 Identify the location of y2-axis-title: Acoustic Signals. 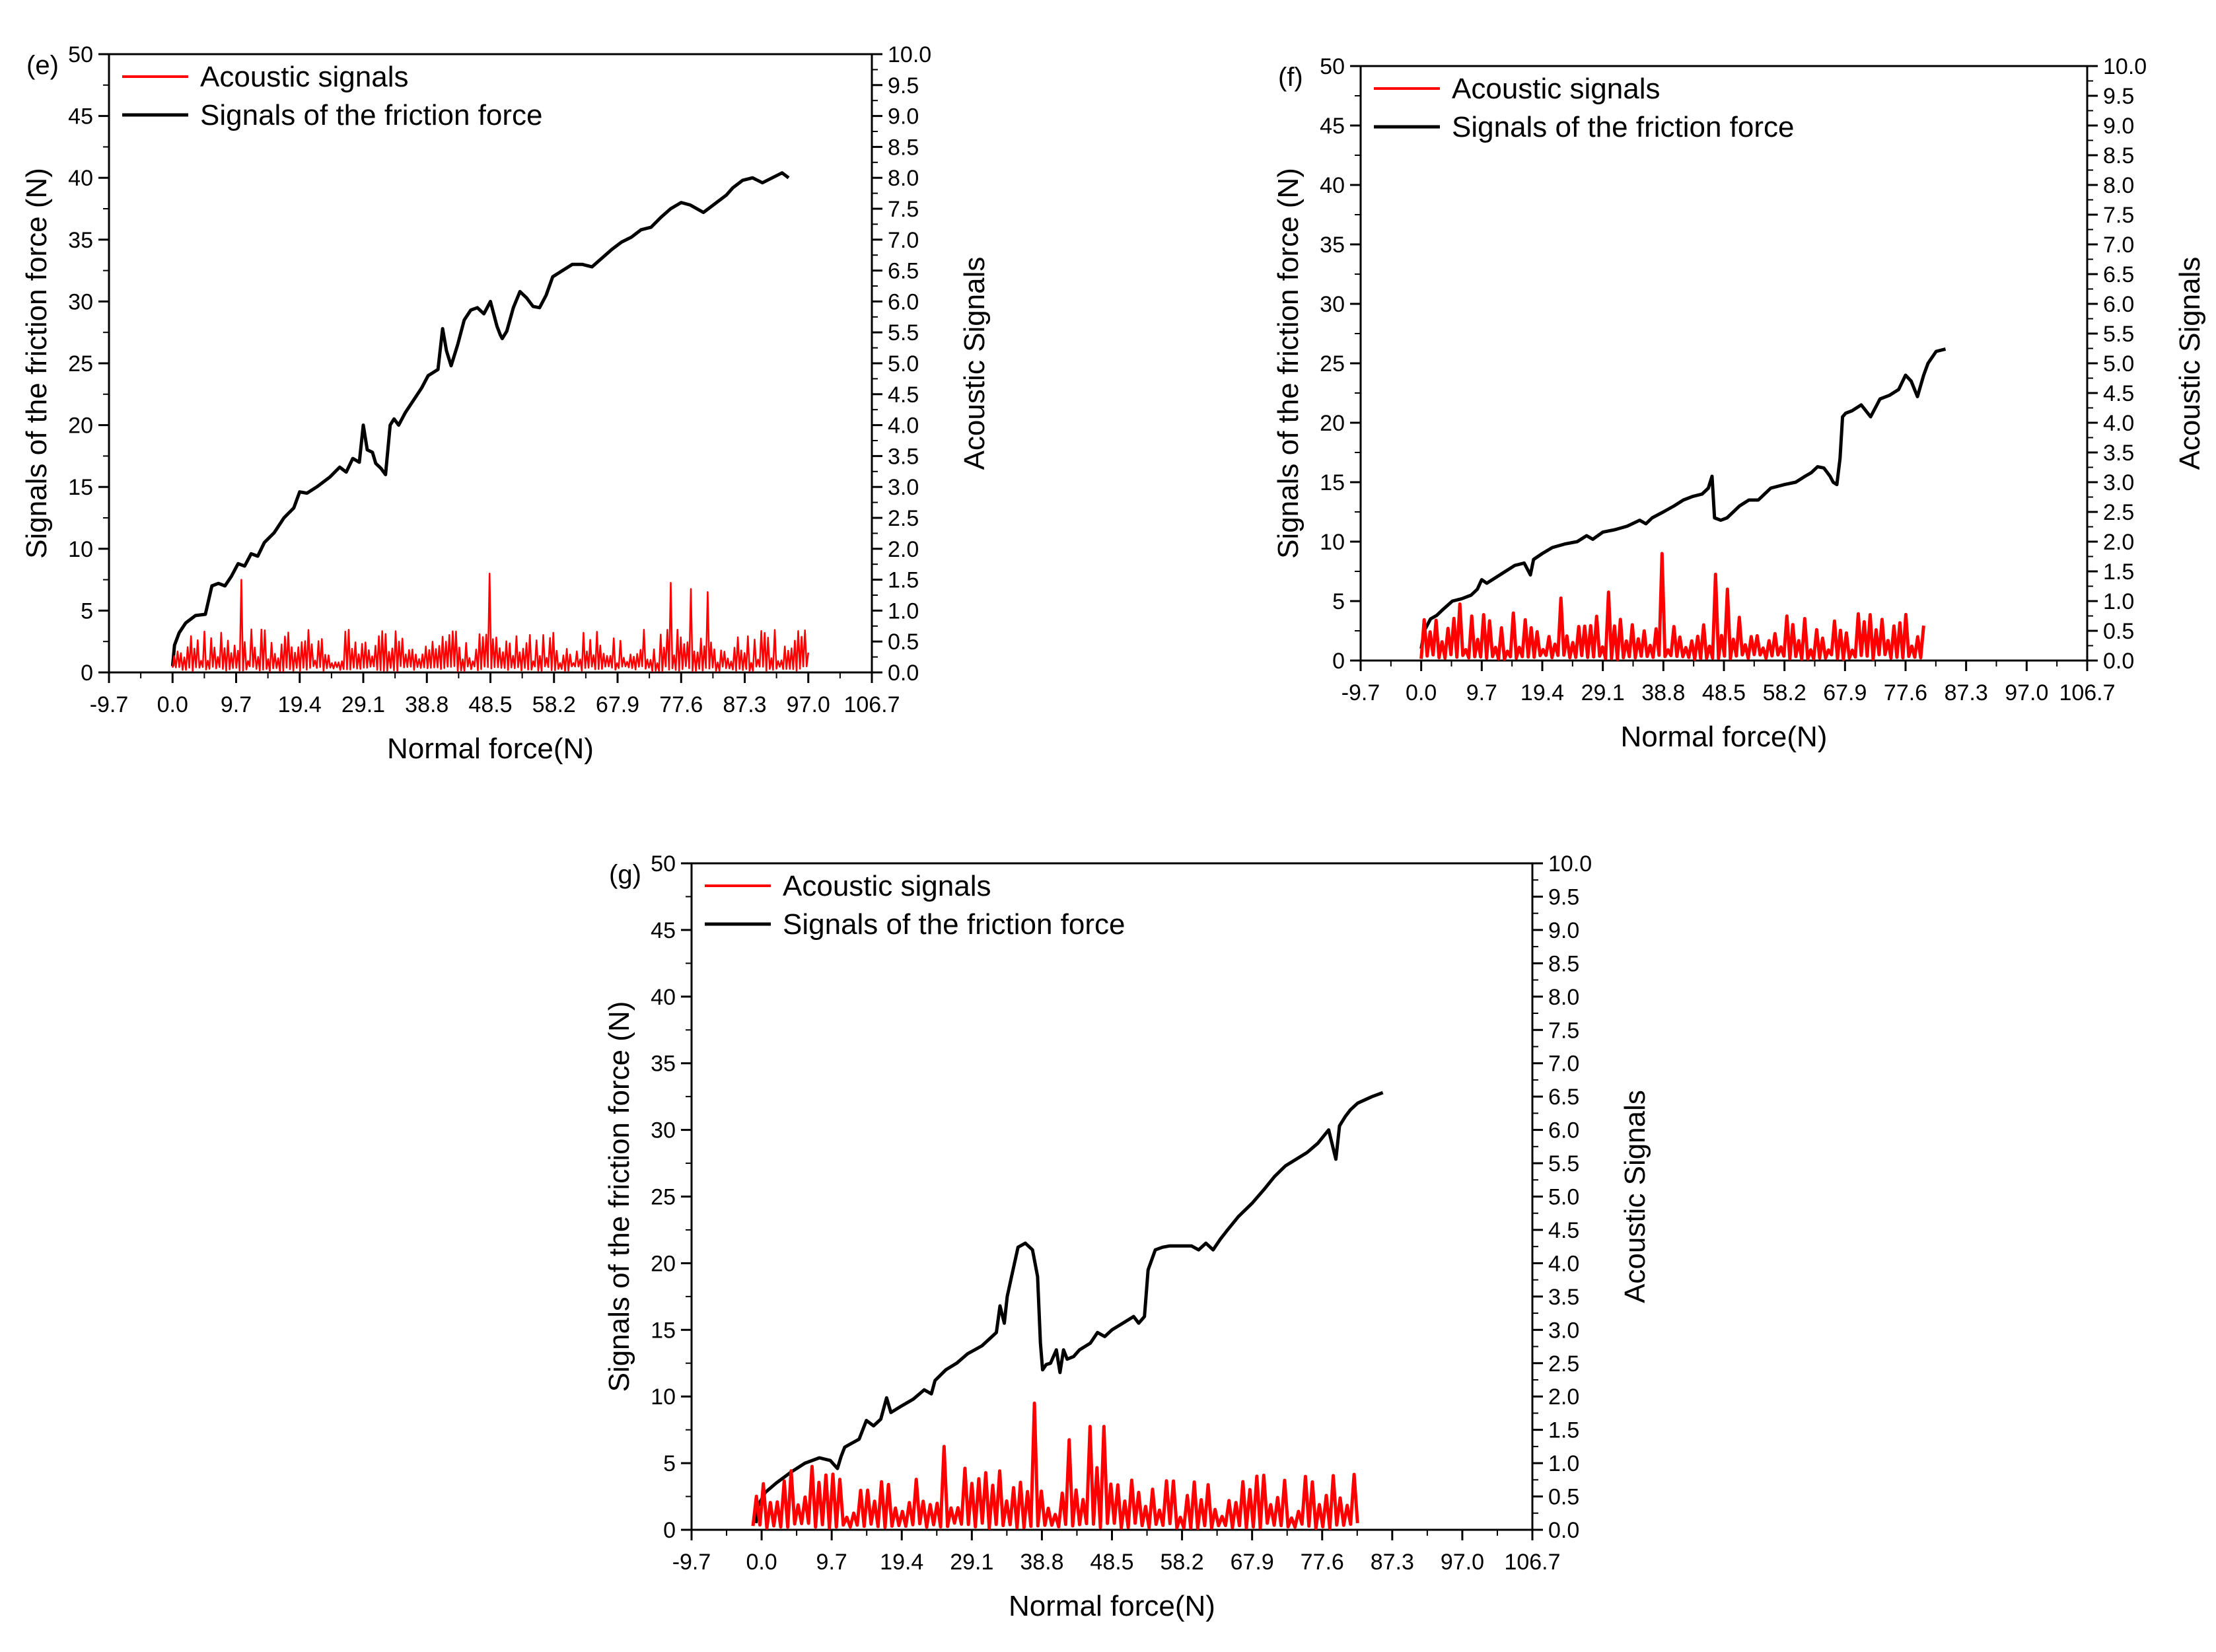
(974, 363).